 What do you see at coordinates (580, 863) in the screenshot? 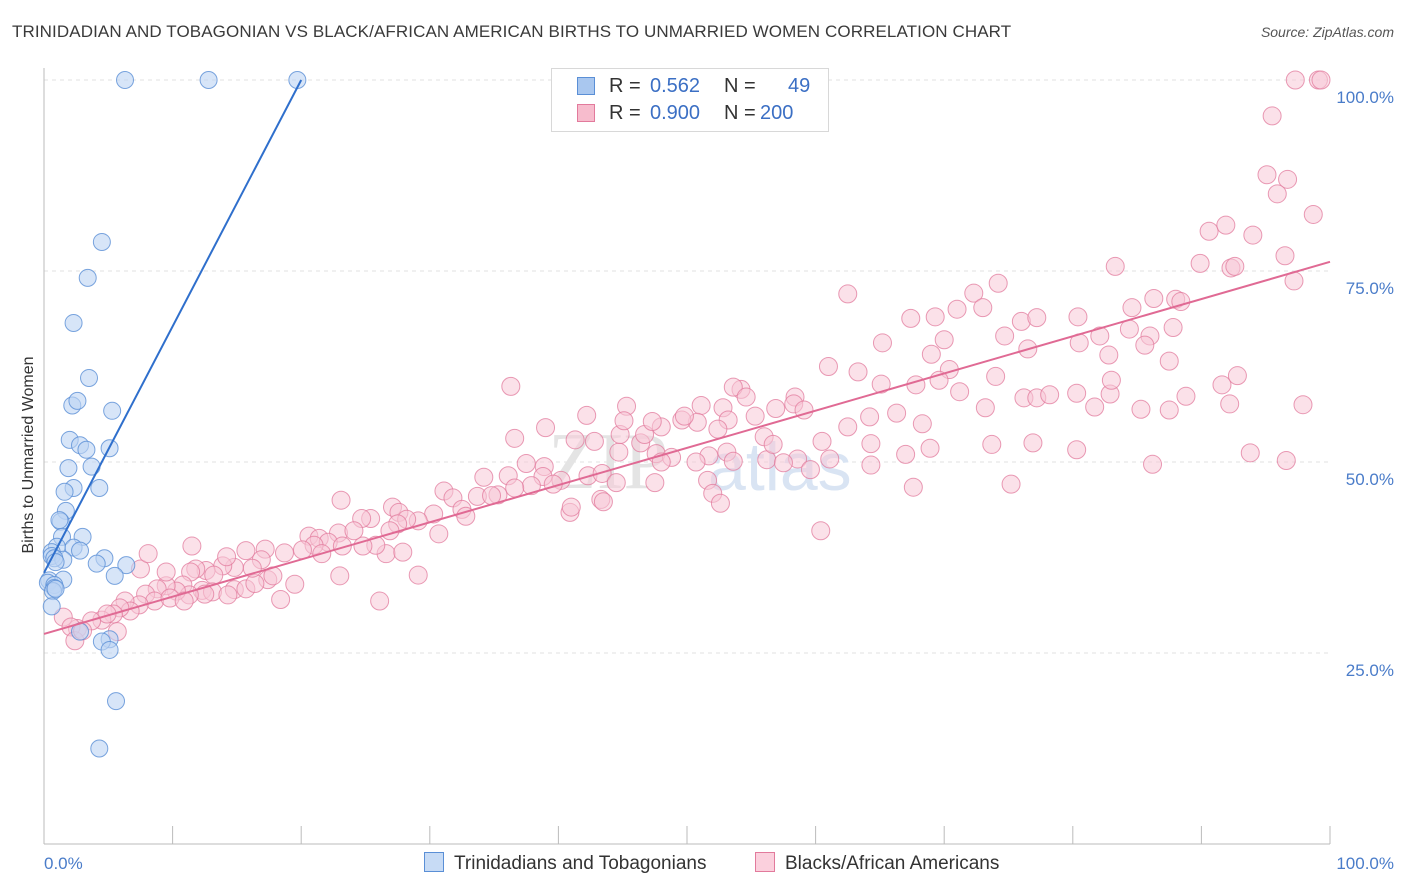
I see `bottom-legend-label: Trinidadians and Tobagonians` at bounding box center [580, 863].